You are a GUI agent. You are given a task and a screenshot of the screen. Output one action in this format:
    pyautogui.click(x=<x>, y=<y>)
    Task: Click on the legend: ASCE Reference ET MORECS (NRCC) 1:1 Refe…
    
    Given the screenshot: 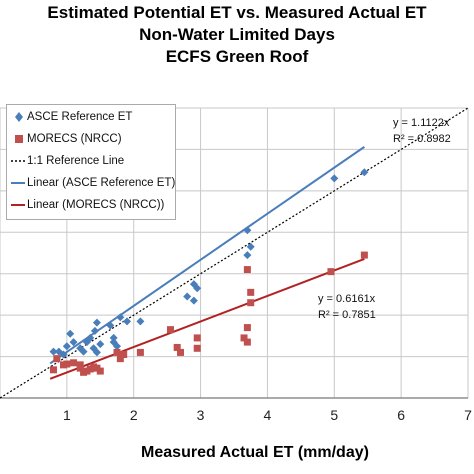 What is the action you would take?
    pyautogui.click(x=91, y=162)
    